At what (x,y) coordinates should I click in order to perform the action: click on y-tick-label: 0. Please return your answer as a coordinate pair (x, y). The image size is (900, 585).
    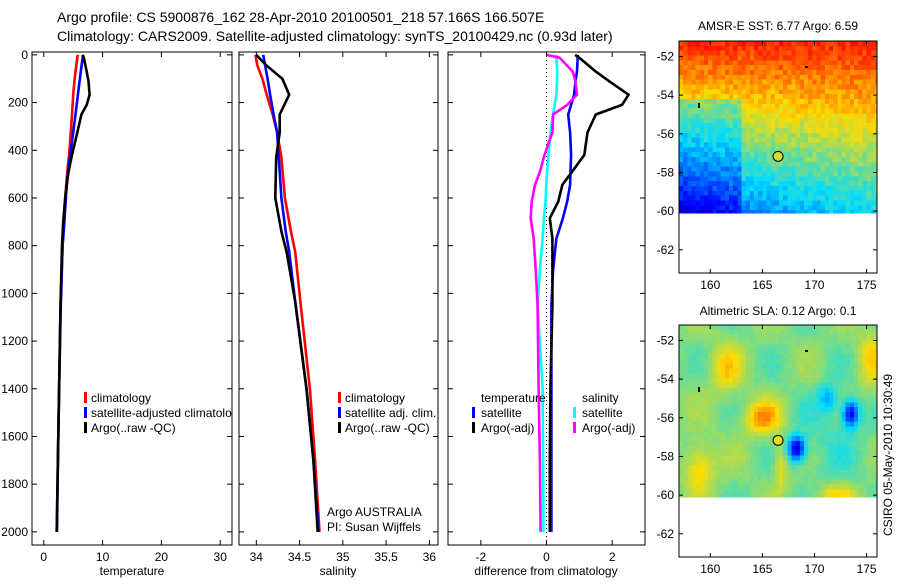
    Looking at the image, I should click on (24, 55).